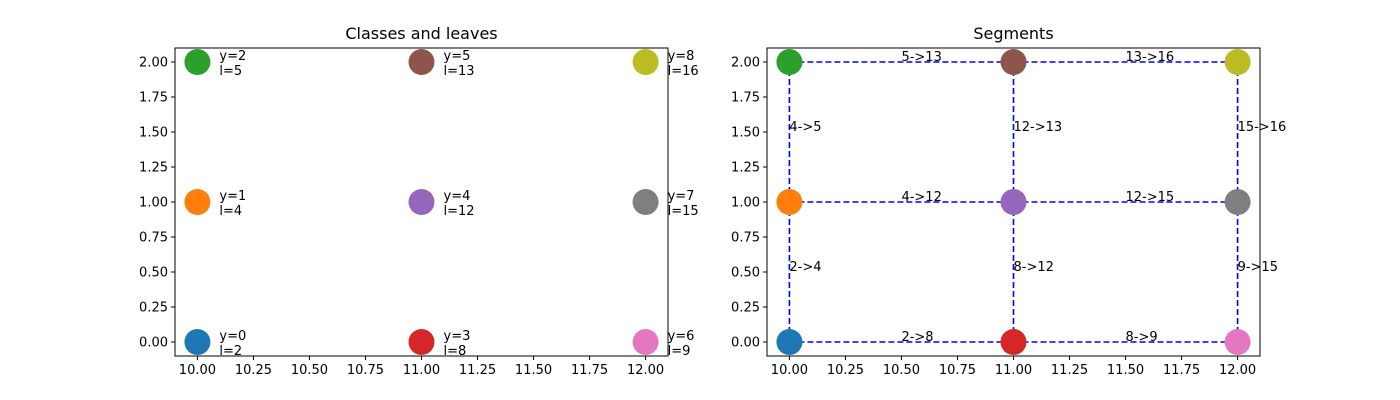 The height and width of the screenshot is (400, 1400). Describe the element at coordinates (805, 127) in the screenshot. I see `segment-label: 4->5` at that location.